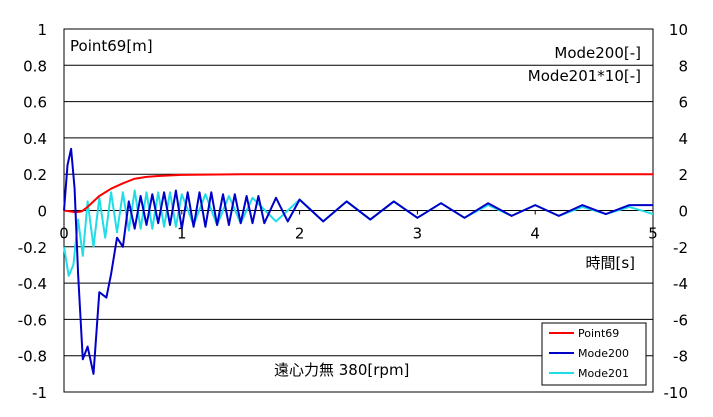  Describe the element at coordinates (683, 175) in the screenshot. I see `y-tick-label-right: 2` at that location.